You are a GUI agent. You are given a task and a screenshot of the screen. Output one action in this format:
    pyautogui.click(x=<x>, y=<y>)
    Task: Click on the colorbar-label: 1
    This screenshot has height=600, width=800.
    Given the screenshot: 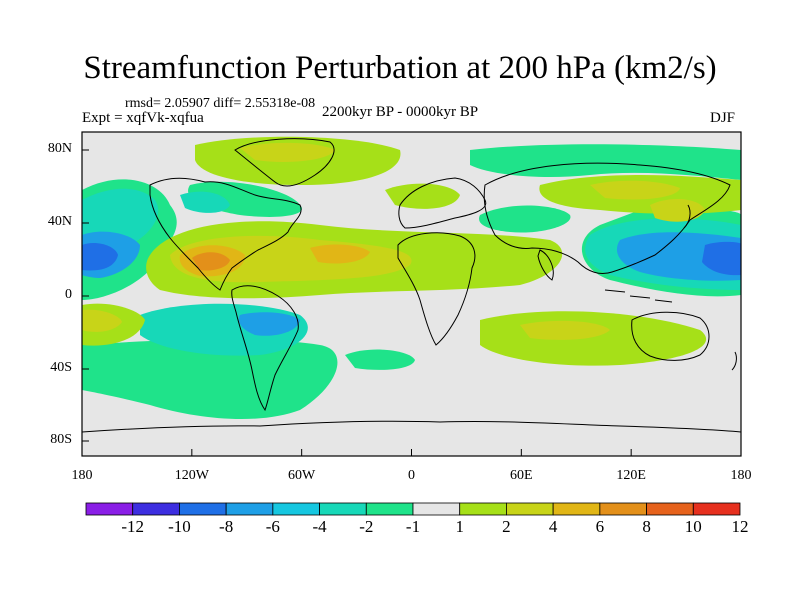 What is the action you would take?
    pyautogui.click(x=459, y=526)
    